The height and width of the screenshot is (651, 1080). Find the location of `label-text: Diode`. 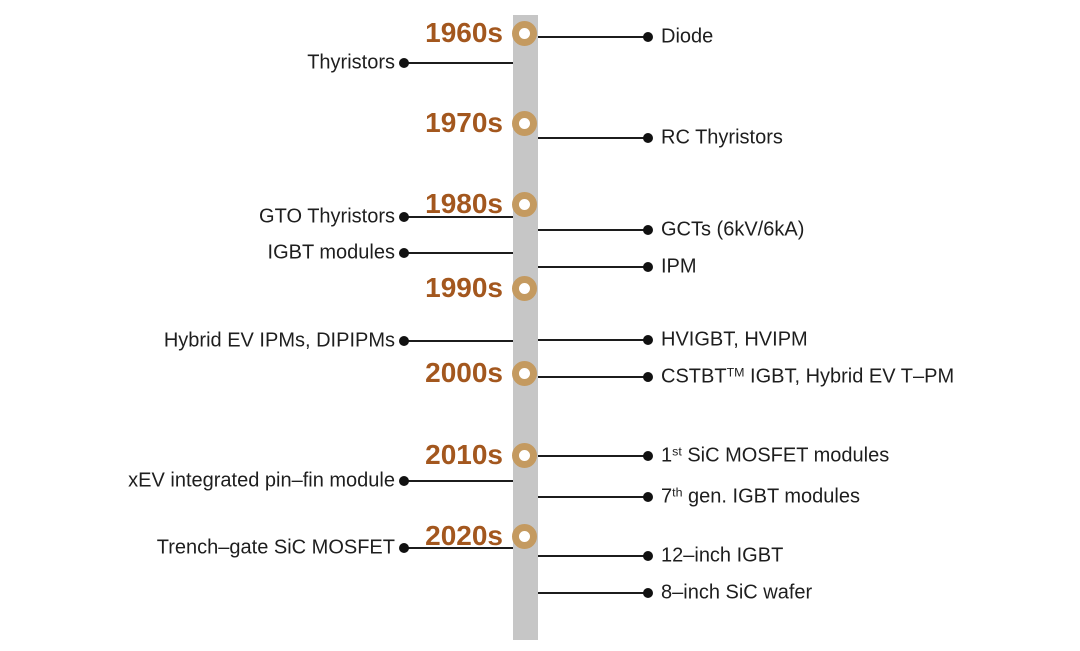

label-text: Diode is located at coordinates (687, 36).